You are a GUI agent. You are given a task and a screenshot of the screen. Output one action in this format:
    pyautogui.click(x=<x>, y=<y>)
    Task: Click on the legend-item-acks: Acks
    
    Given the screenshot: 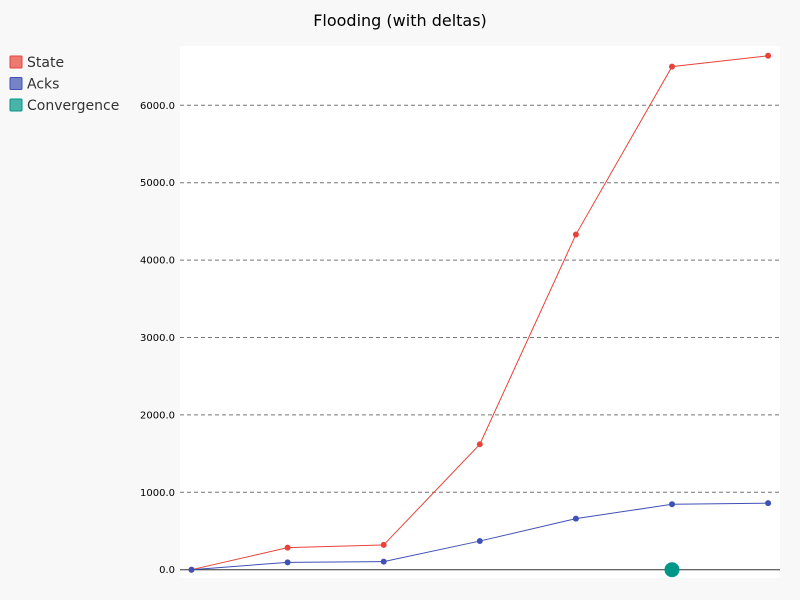 What is the action you would take?
    pyautogui.click(x=34, y=85)
    